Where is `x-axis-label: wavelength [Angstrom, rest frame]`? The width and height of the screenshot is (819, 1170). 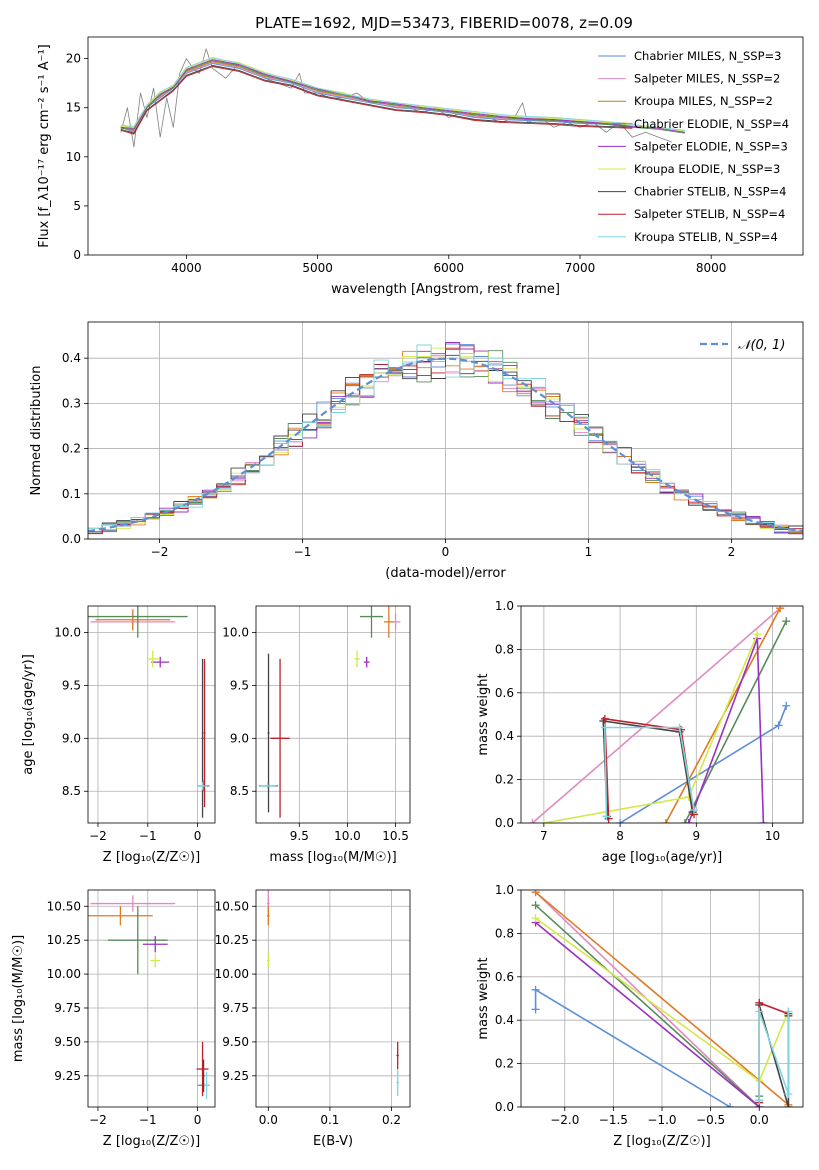 x-axis-label: wavelength [Angstrom, rest frame] is located at coordinates (445, 289).